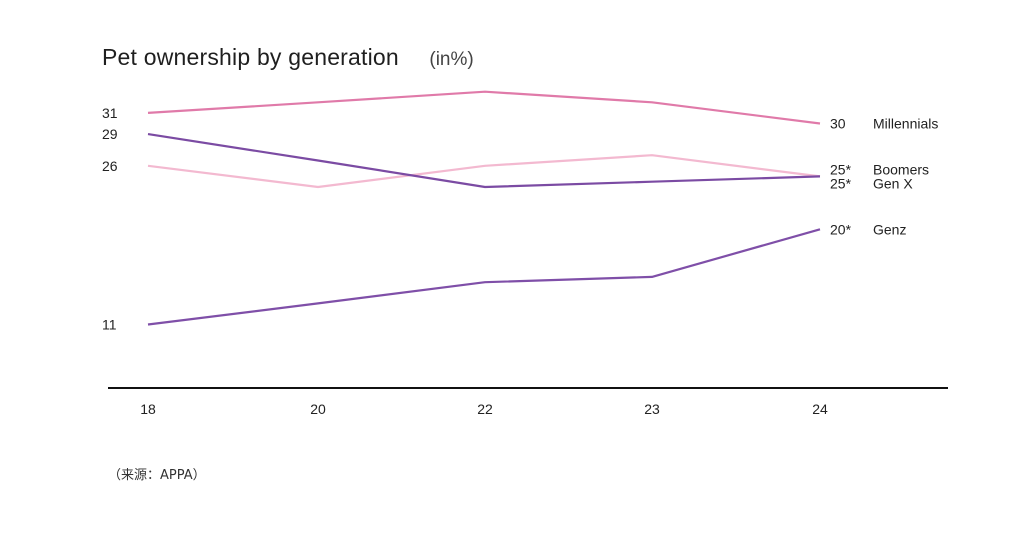 The width and height of the screenshot is (1026, 533). Describe the element at coordinates (889, 229) in the screenshot. I see `series-name-genz: Genz` at that location.